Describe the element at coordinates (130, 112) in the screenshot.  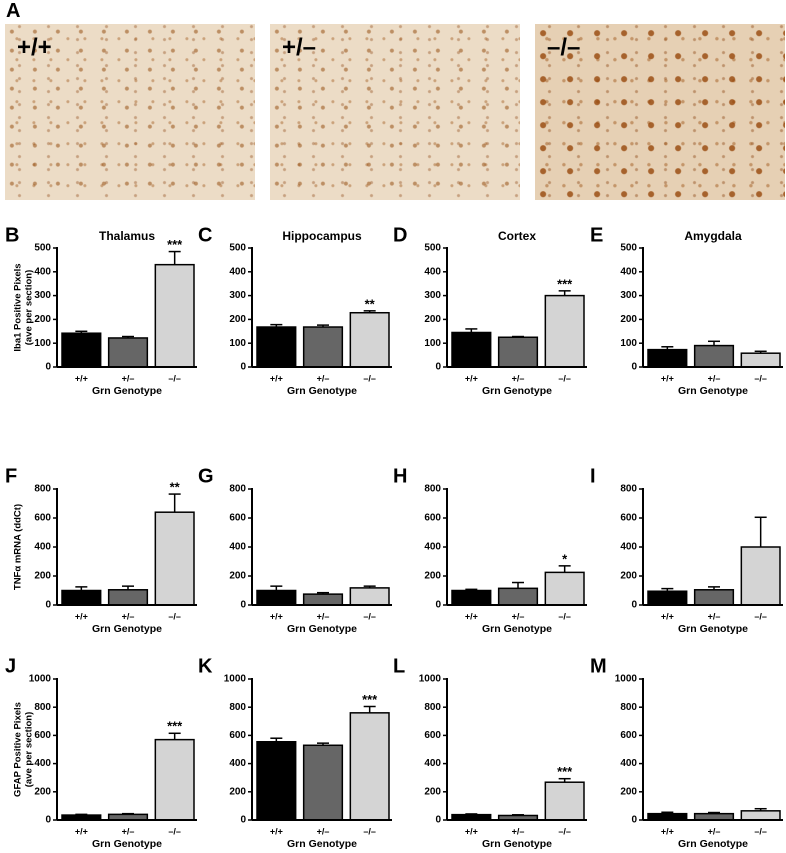
I see `micrograph: +/+` at that location.